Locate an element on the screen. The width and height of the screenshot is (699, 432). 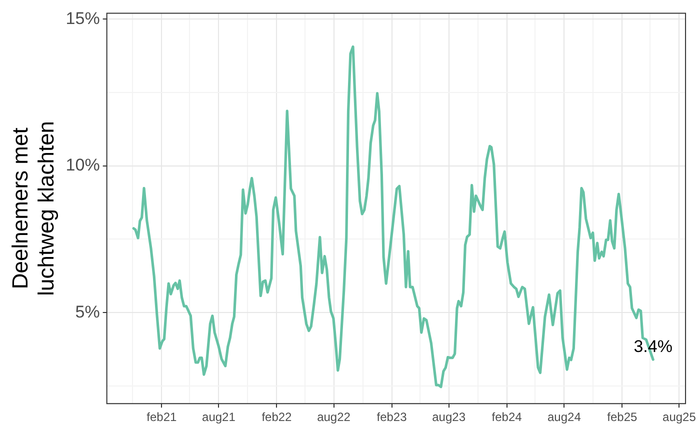
x-tick-label: feb25 is located at coordinates (622, 417).